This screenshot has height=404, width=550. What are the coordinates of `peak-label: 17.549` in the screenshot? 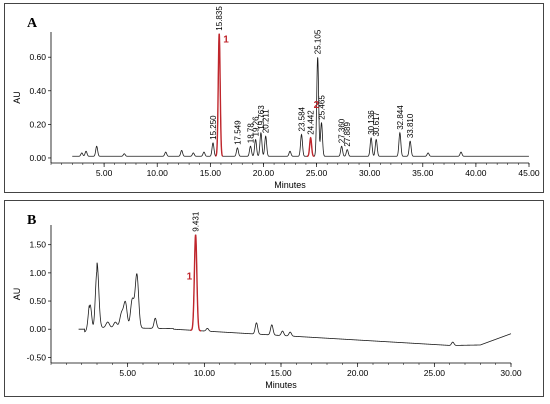 It's located at (237, 132).